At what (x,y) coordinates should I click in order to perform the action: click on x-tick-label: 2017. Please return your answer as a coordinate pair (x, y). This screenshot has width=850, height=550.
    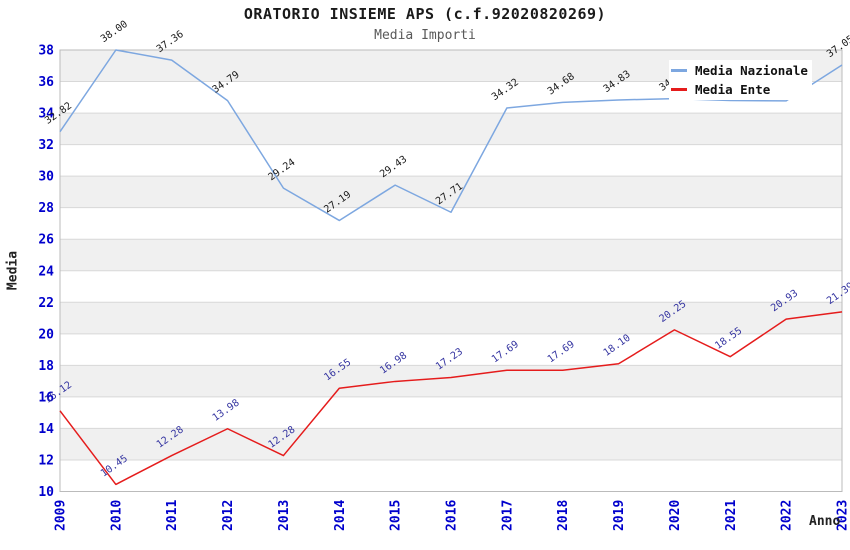
    Looking at the image, I should click on (507, 515).